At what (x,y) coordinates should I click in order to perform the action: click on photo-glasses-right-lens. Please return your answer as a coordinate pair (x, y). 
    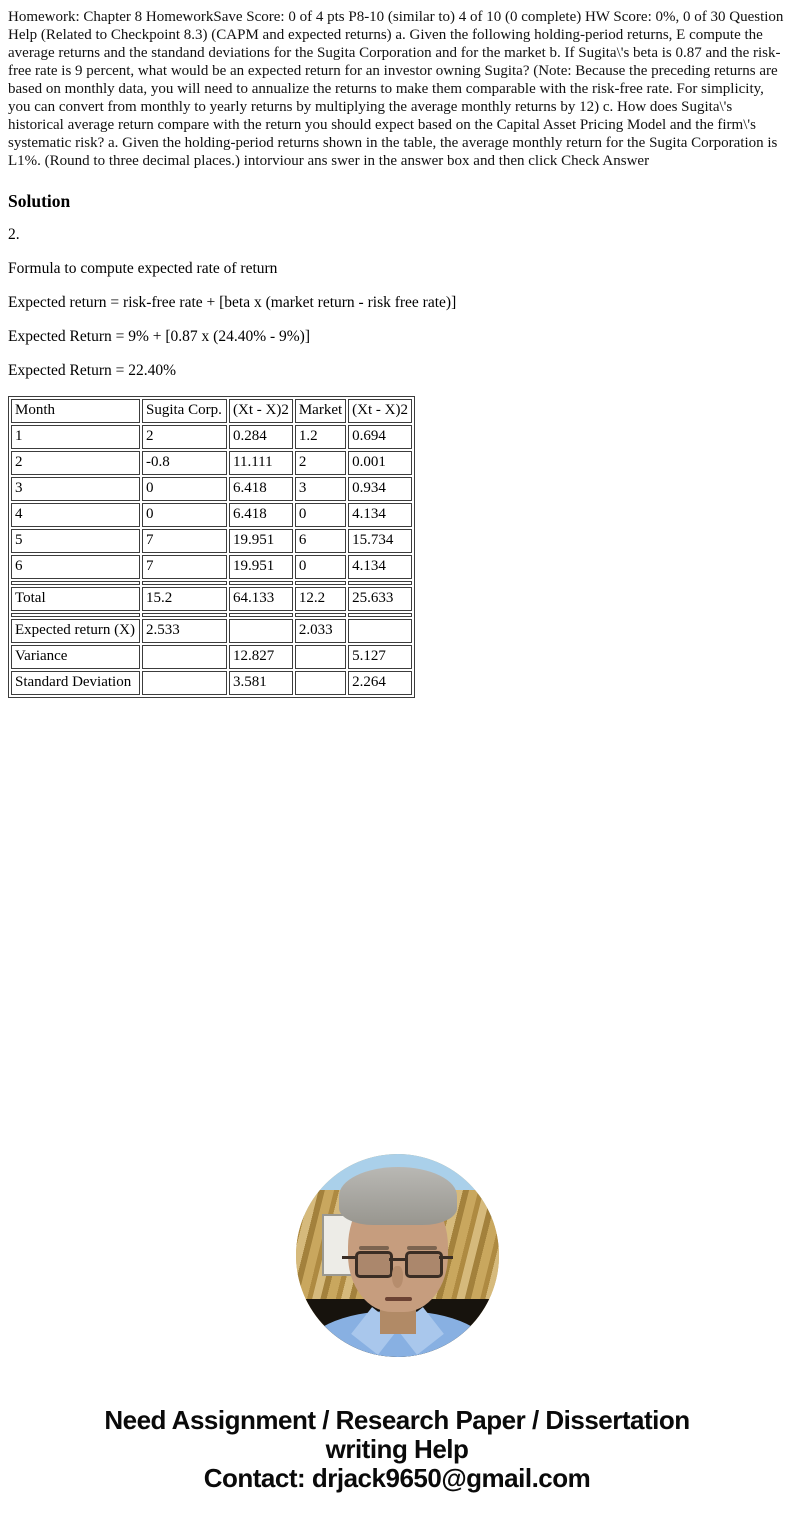
    Looking at the image, I should click on (423, 1264).